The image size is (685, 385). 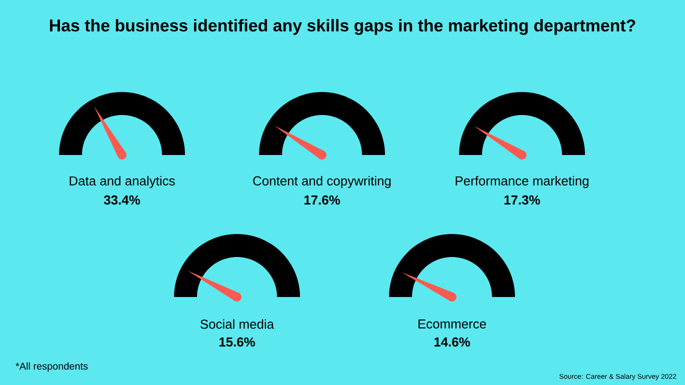 What do you see at coordinates (322, 200) in the screenshot?
I see `data-label: 17.6%` at bounding box center [322, 200].